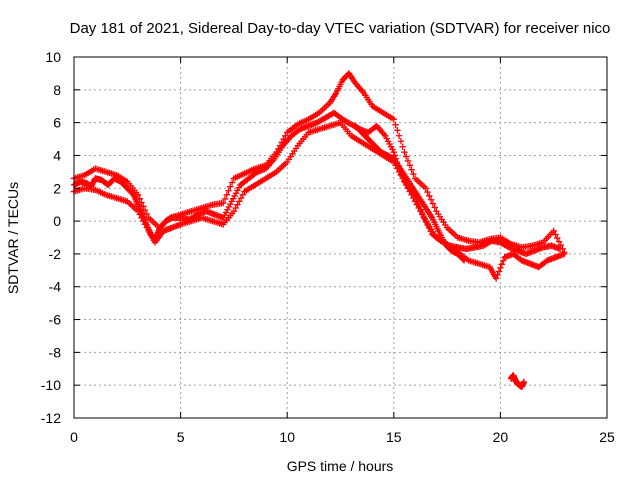 The image size is (640, 480). I want to click on series-sdtvar-late-branch, so click(410, 193).